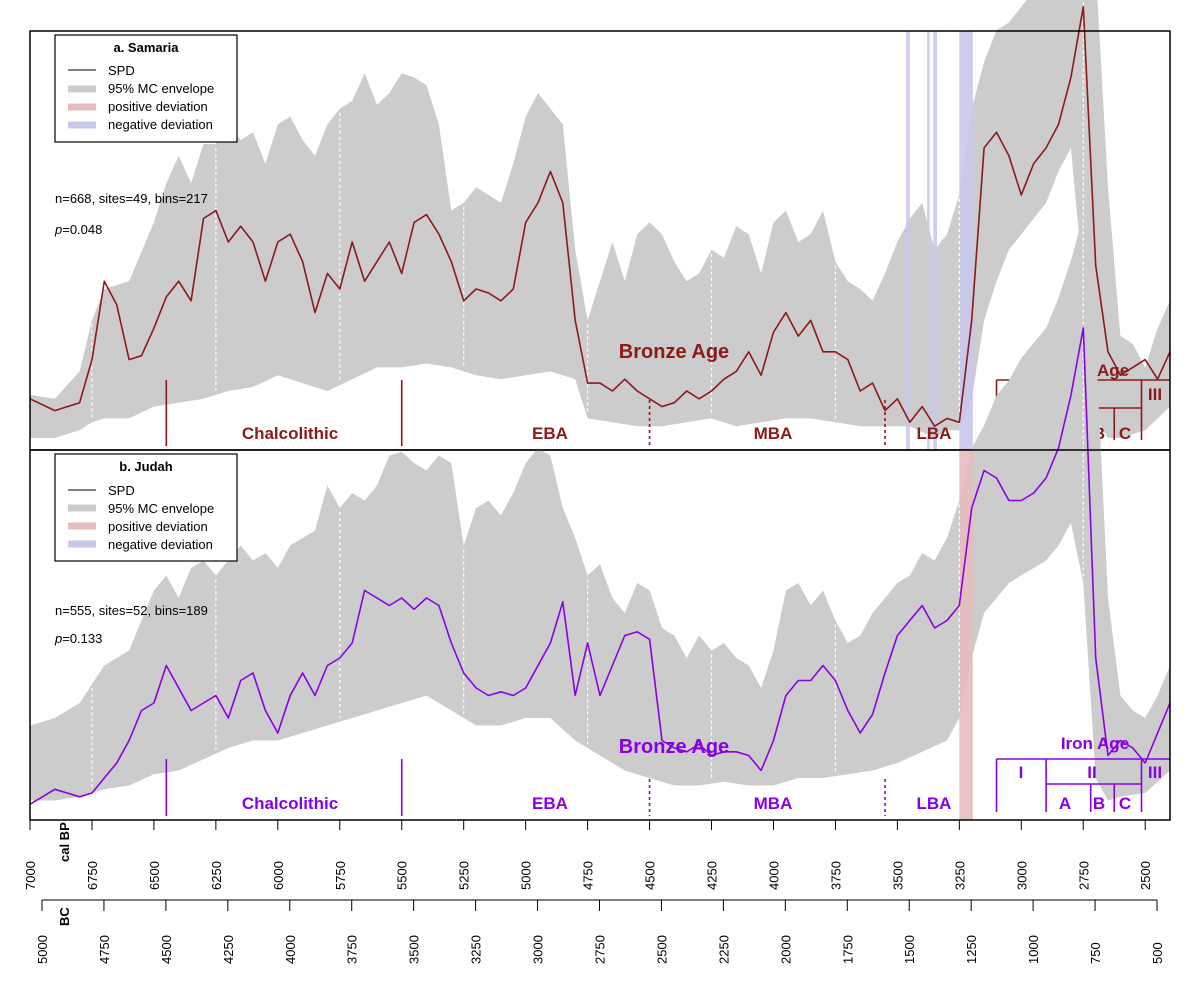  Describe the element at coordinates (538, 949) in the screenshot. I see `bc-tick-label: 3000` at that location.